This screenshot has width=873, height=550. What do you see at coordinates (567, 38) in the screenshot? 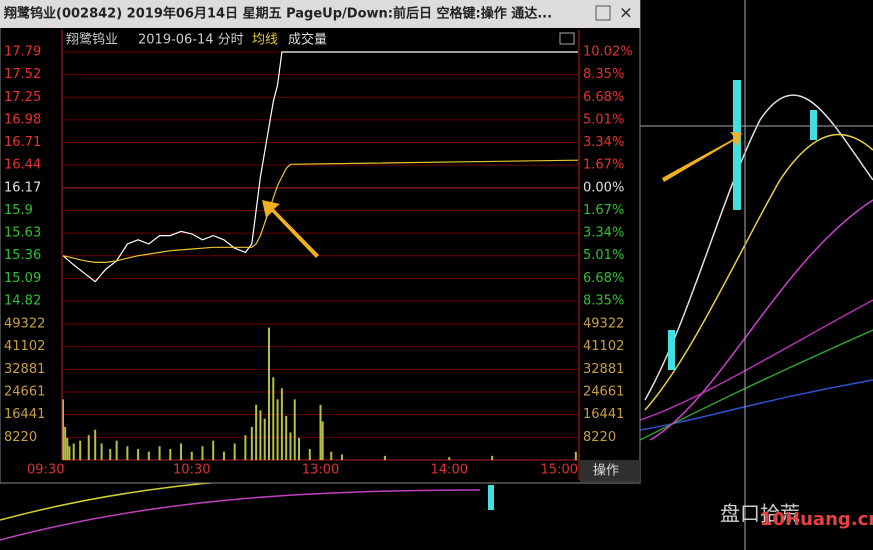
I see `toggle-button` at bounding box center [567, 38].